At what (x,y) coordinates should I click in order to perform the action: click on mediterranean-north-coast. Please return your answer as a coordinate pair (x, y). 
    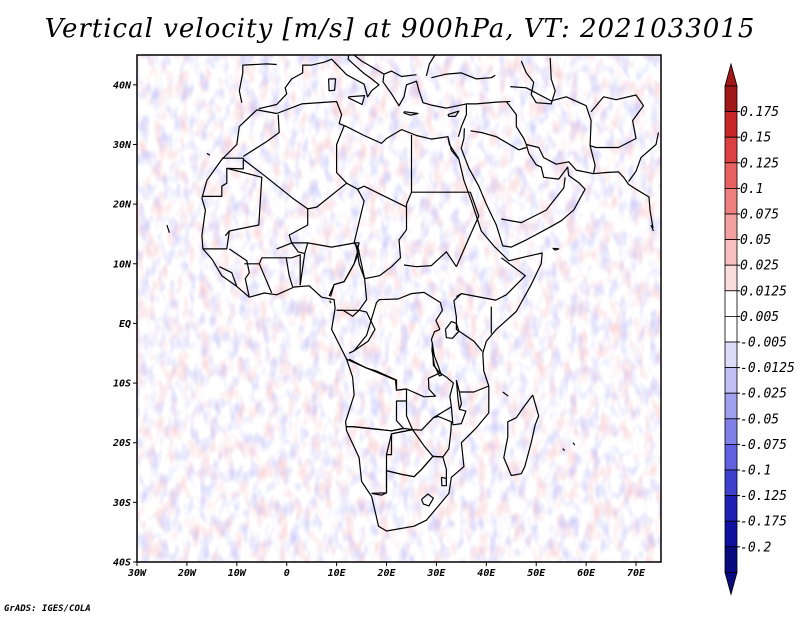
    Looking at the image, I should click on (319, 82).